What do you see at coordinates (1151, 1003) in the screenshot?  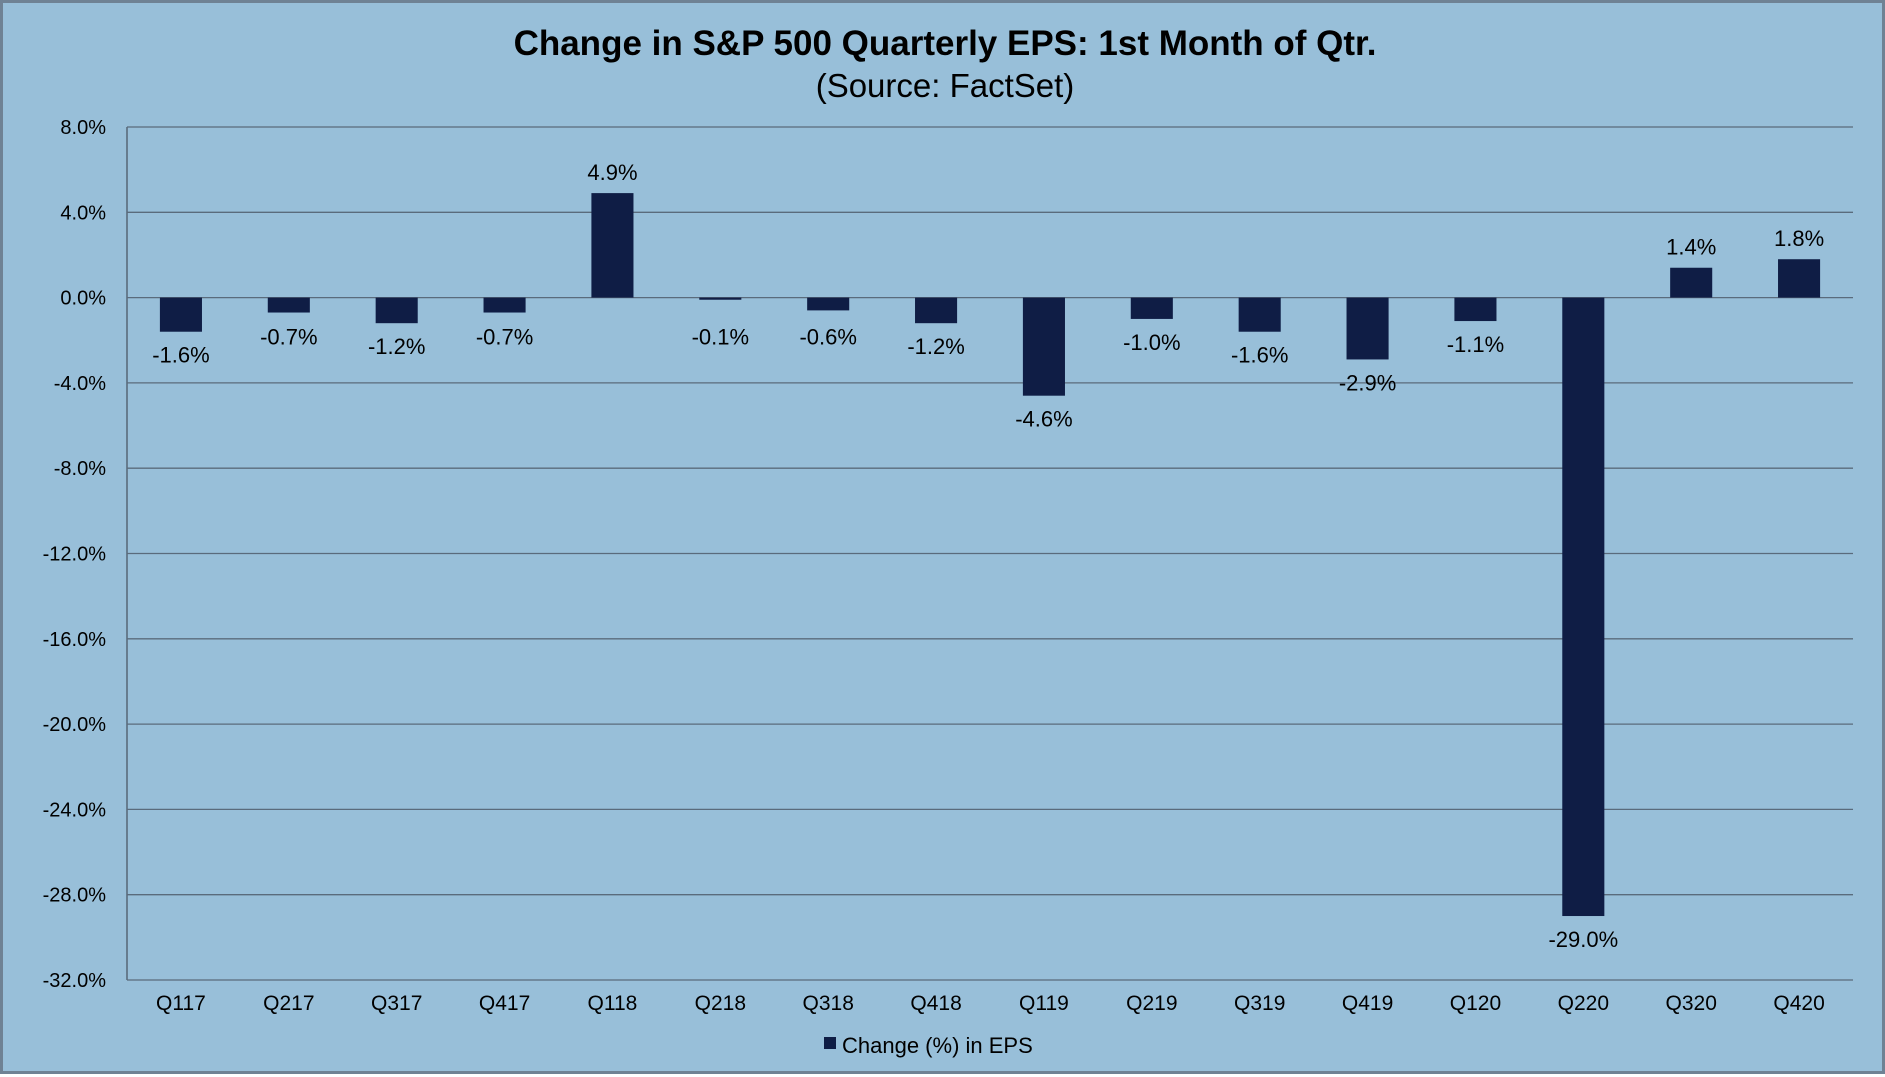 I see `x-tick-label: Q219` at bounding box center [1151, 1003].